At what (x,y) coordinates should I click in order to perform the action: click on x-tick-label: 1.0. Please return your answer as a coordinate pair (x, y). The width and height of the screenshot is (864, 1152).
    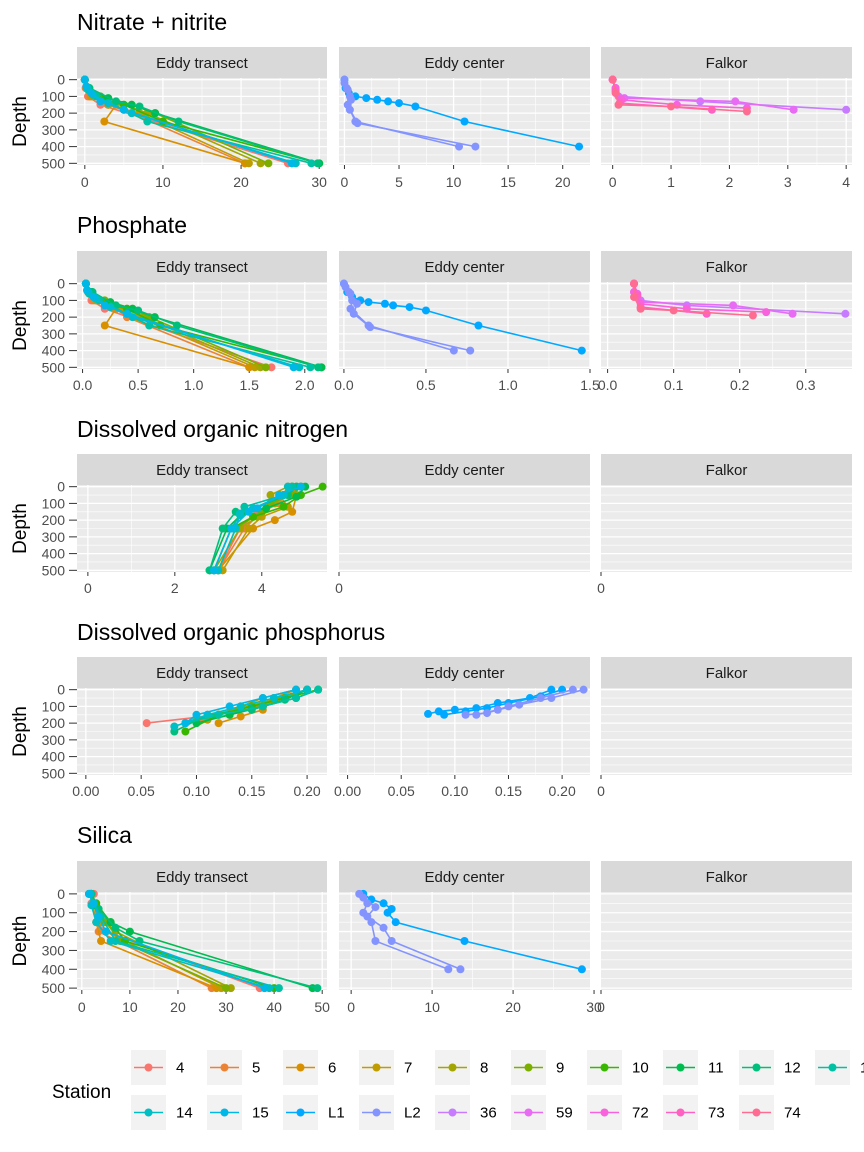
    Looking at the image, I should click on (508, 385).